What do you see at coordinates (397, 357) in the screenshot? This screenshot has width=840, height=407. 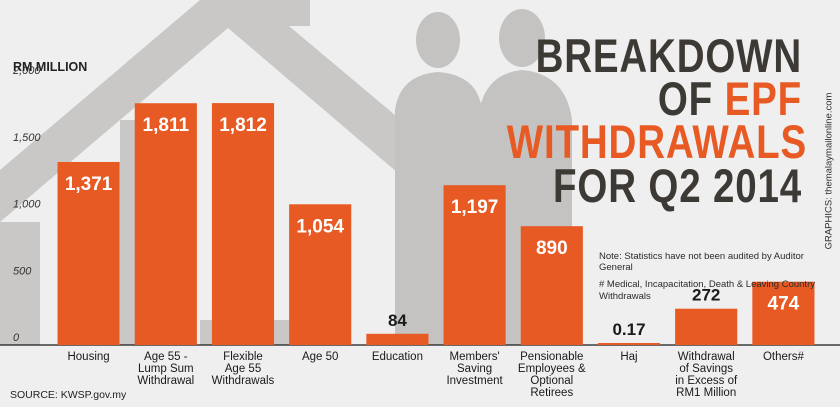 I see `category-label: Education` at bounding box center [397, 357].